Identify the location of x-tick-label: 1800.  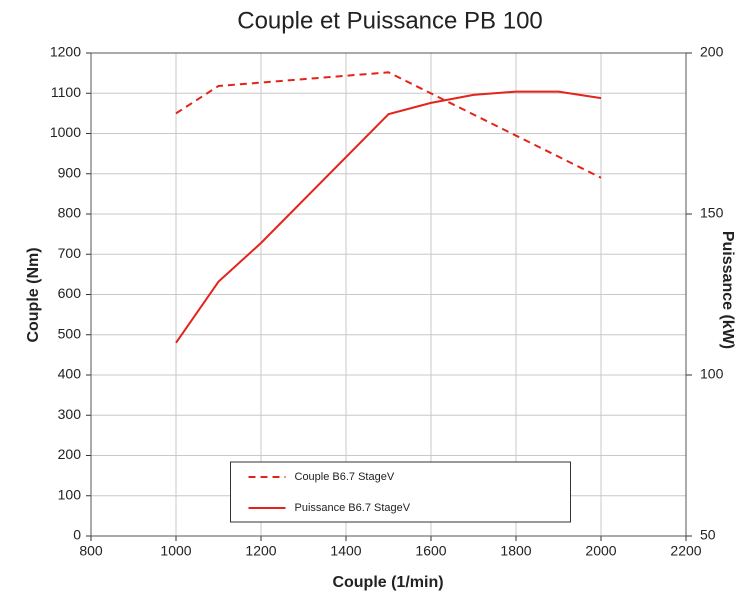
(515, 551).